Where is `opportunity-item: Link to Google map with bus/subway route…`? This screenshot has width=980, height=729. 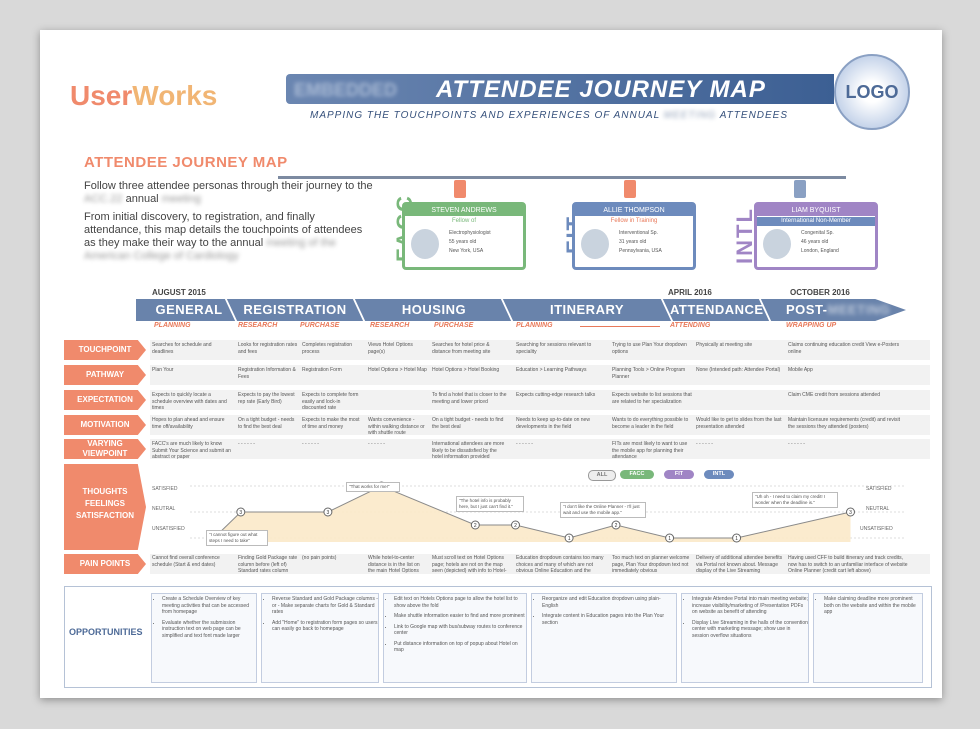
opportunity-item: Link to Google map with bus/subway route… is located at coordinates (460, 630).